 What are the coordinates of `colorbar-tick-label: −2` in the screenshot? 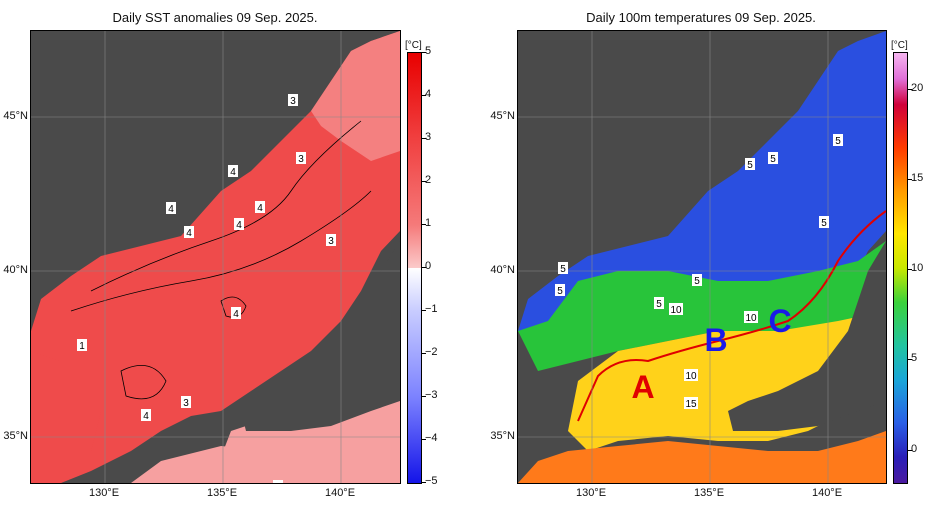 It's located at (431, 352).